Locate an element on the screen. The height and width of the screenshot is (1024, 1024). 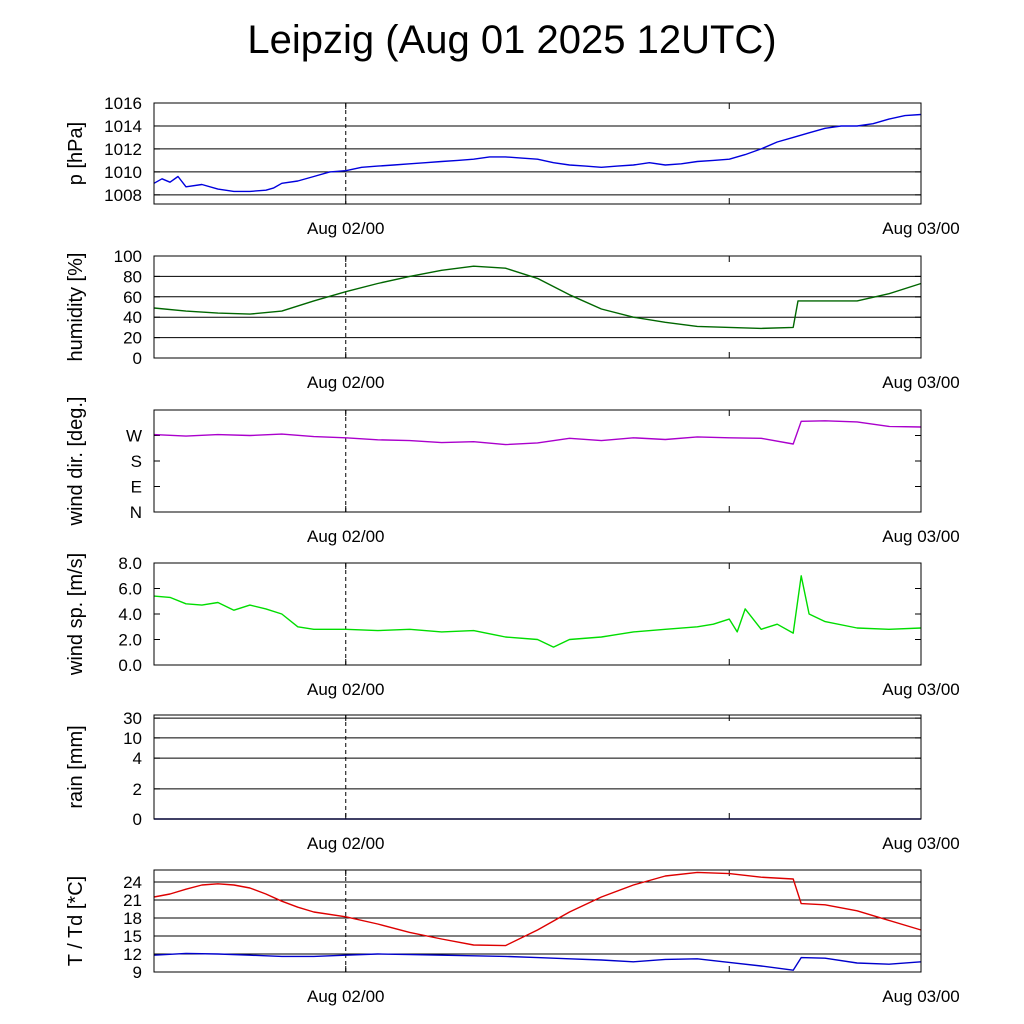
y-tick-label: 30 is located at coordinates (132, 718).